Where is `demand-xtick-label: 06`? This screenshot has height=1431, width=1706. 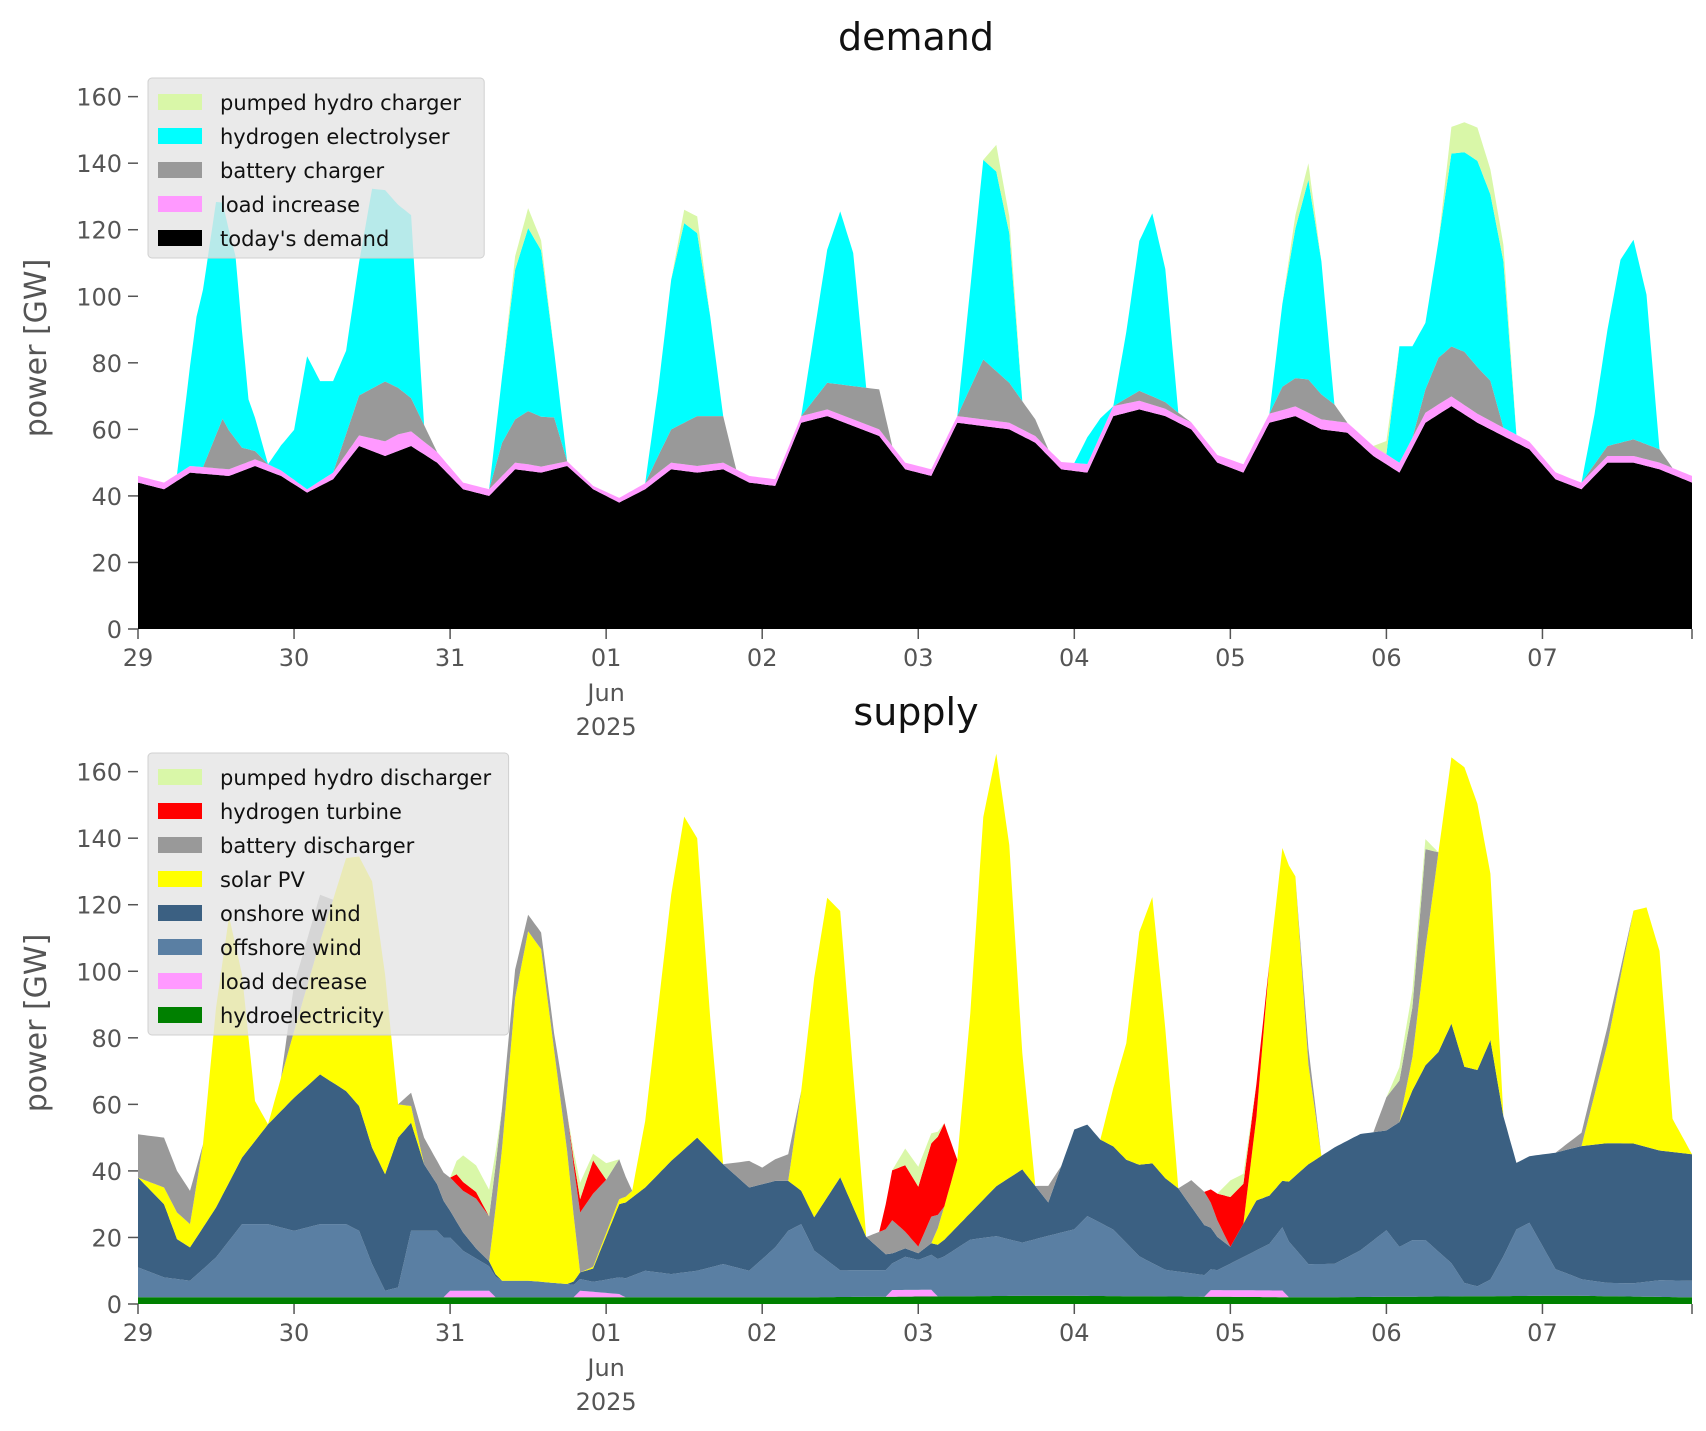 demand-xtick-label: 06 is located at coordinates (1386, 658).